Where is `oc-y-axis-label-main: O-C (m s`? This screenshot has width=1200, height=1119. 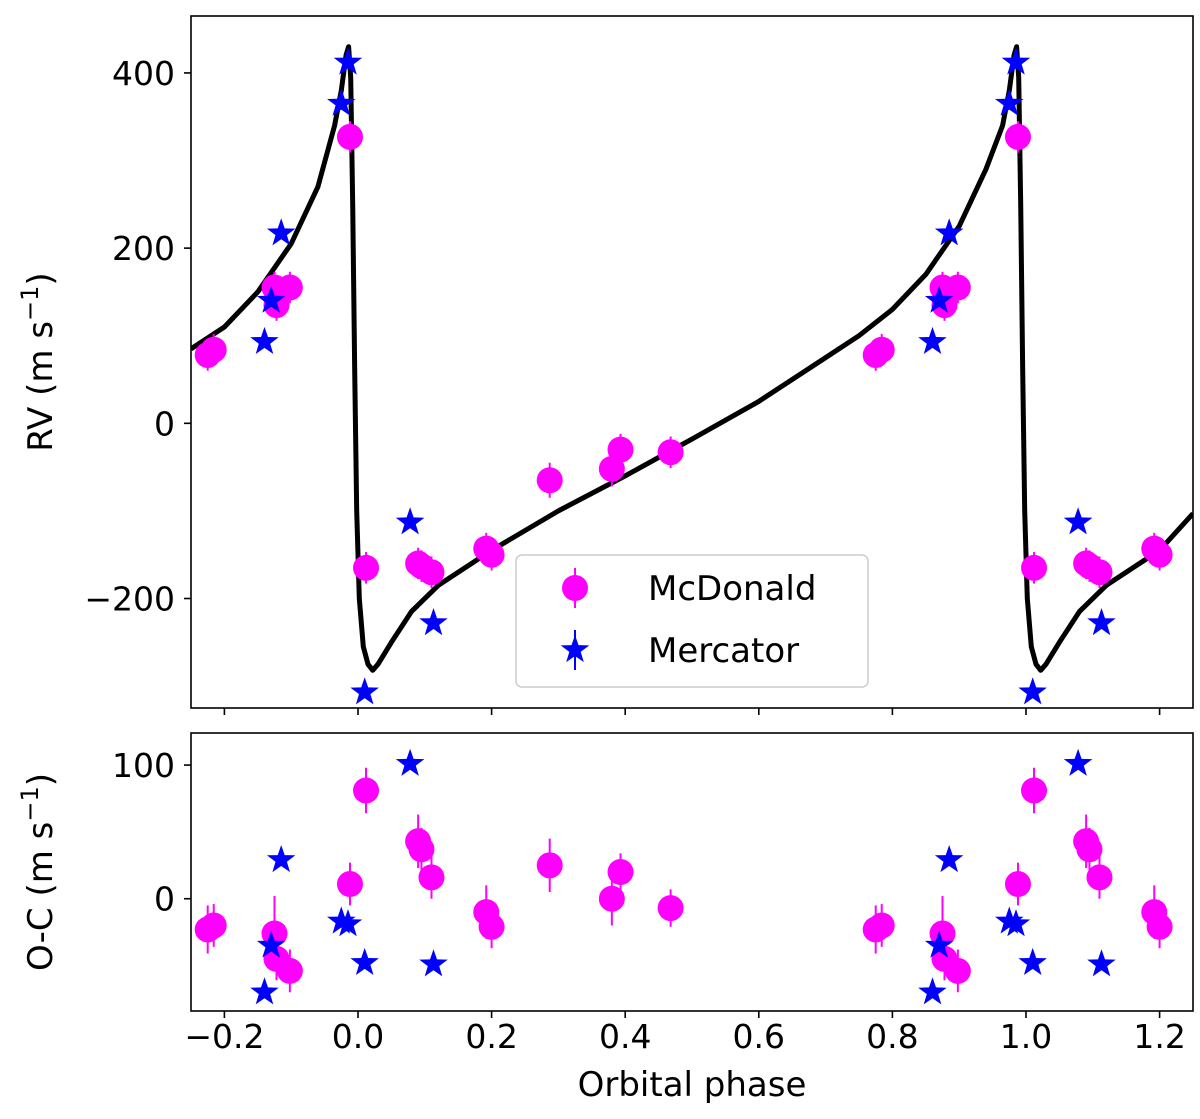 oc-y-axis-label-main: O-C (m s is located at coordinates (41, 896).